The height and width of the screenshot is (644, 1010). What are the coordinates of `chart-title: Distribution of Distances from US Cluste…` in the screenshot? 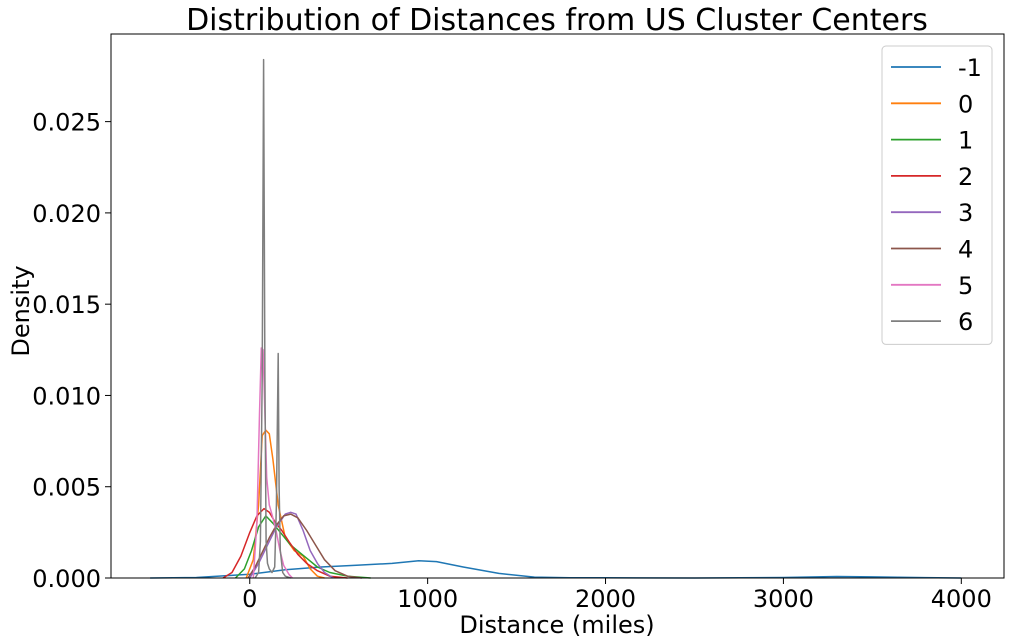 It's located at (557, 20).